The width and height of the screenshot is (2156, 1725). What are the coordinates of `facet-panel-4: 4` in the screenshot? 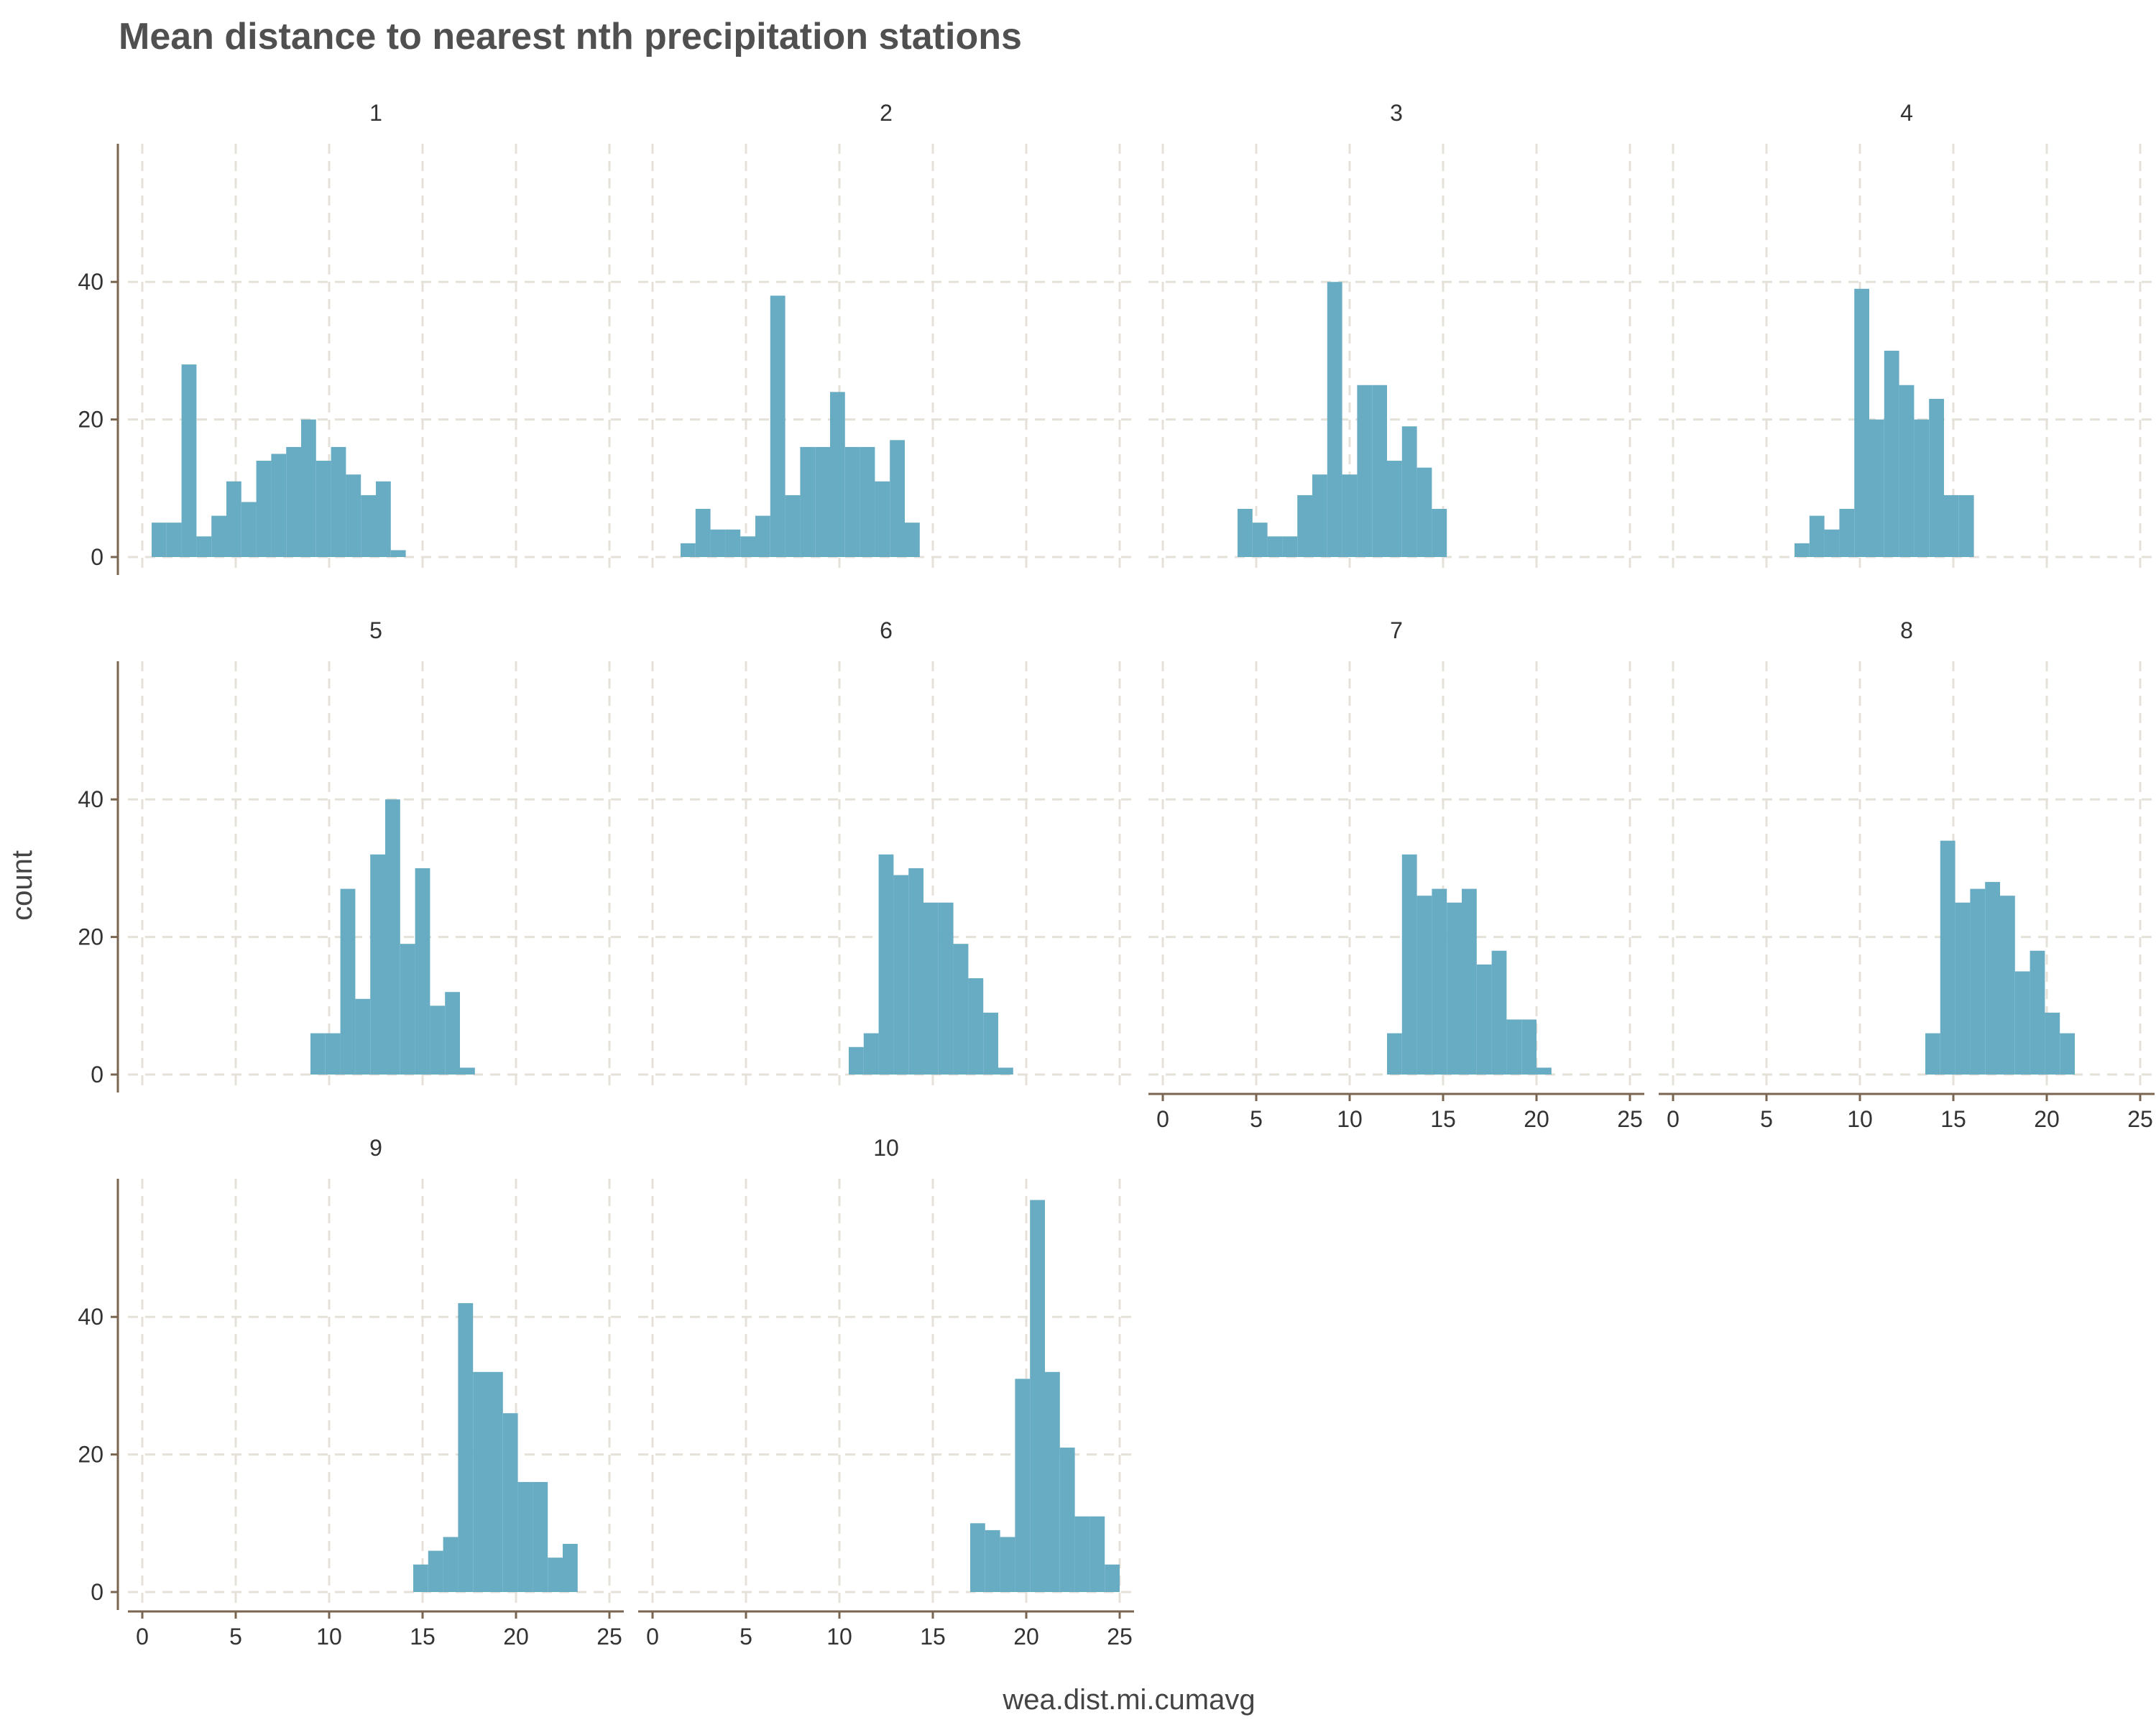 It's located at (1907, 337).